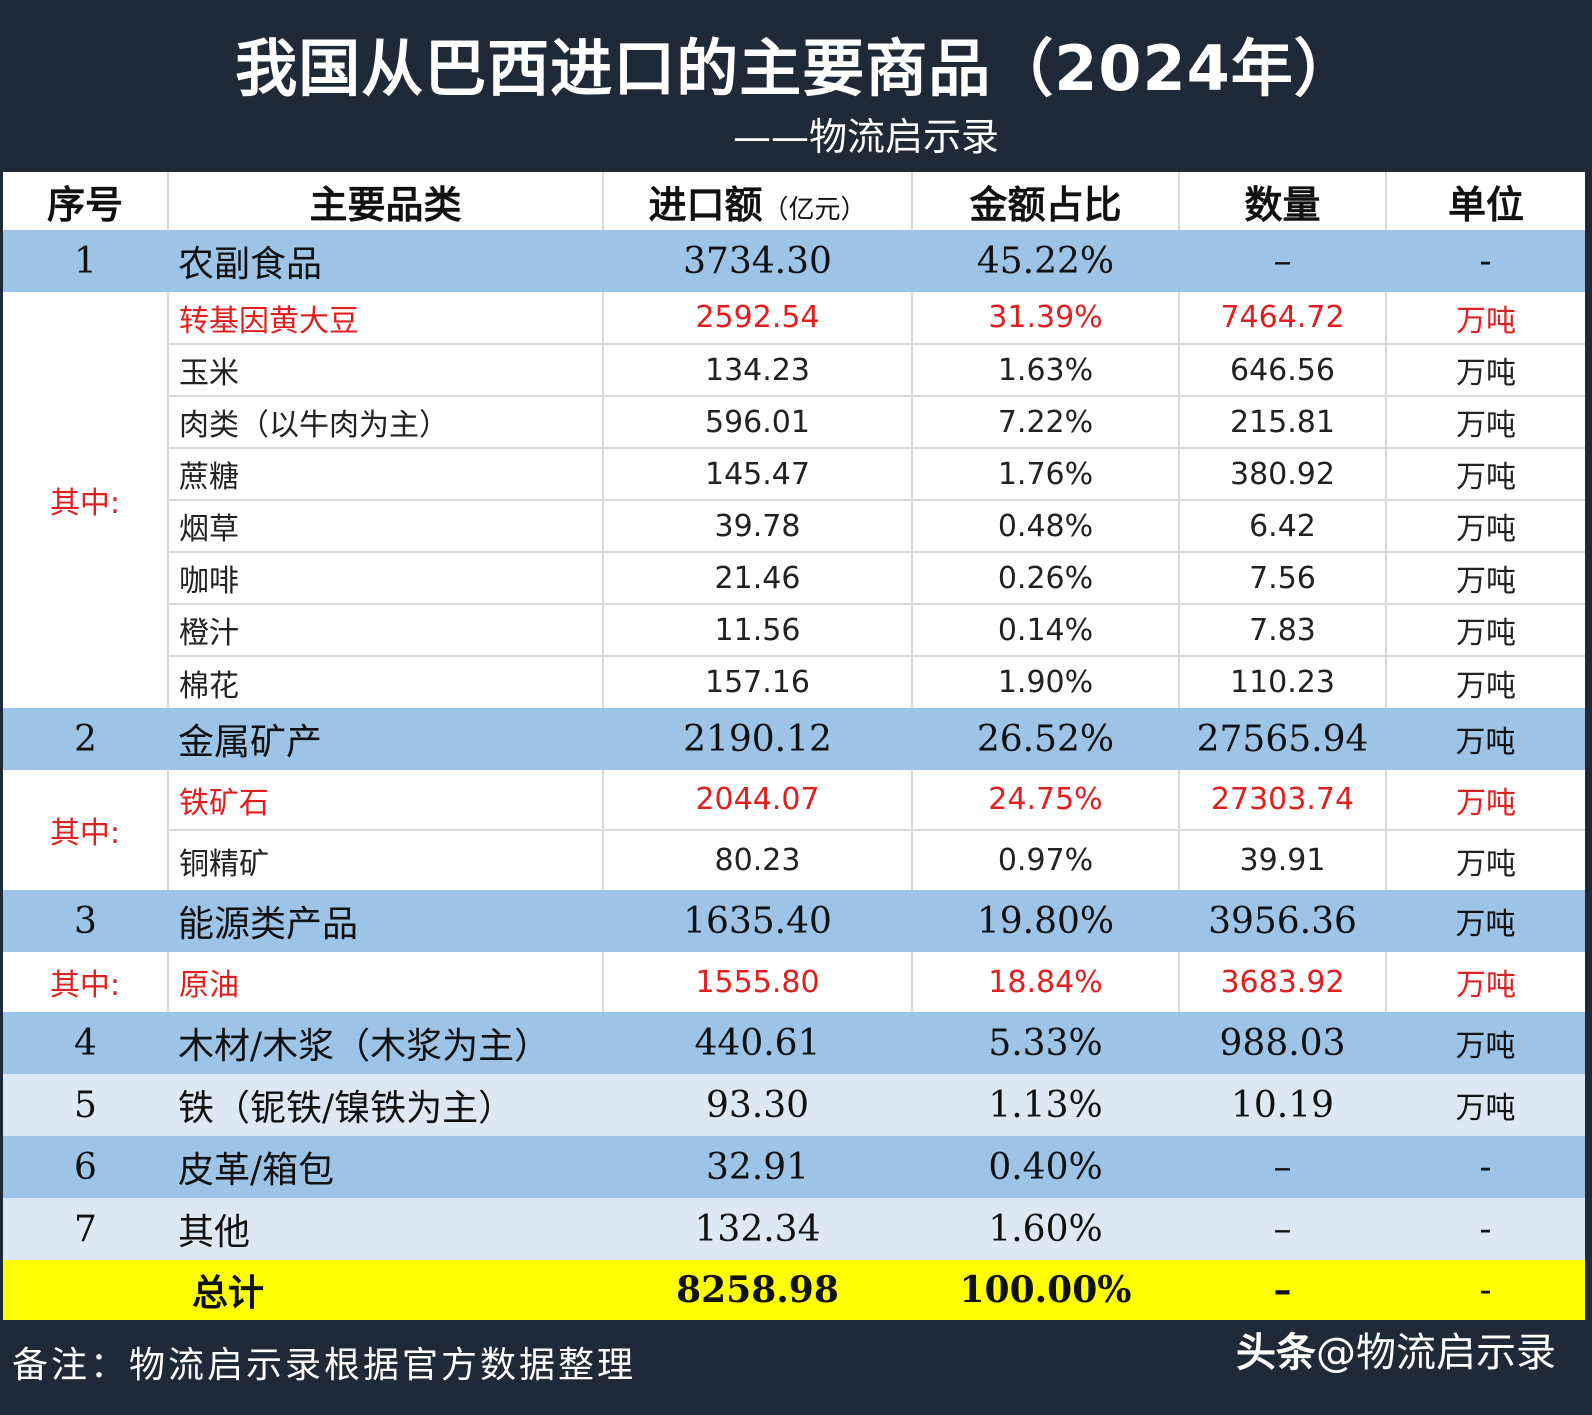  I want to click on cell-name: 原油, so click(386, 982).